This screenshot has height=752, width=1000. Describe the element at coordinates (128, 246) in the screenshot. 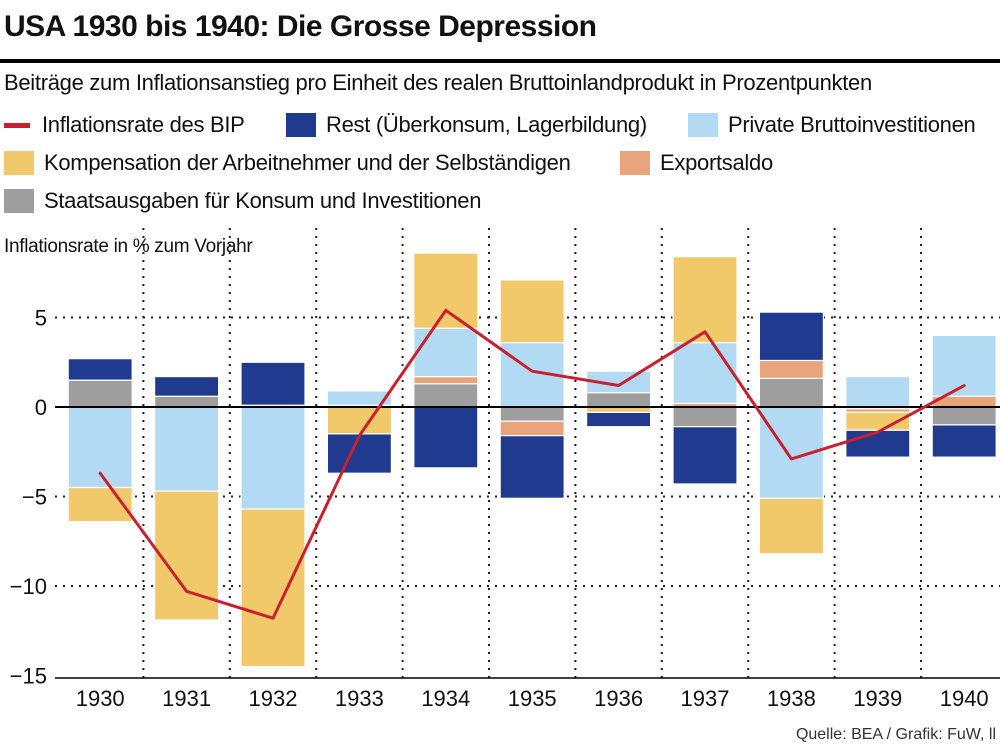

I see `y-axis-label: Inflationsrate in % zum Vorjahr` at that location.